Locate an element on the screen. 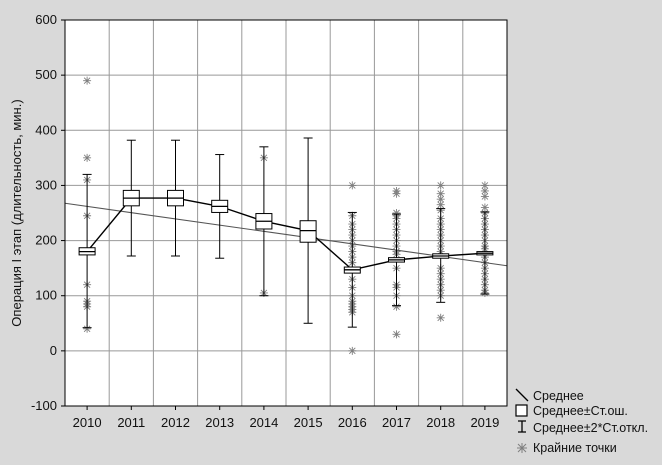 The width and height of the screenshot is (662, 465). y-tick-label: 0 is located at coordinates (53, 350).